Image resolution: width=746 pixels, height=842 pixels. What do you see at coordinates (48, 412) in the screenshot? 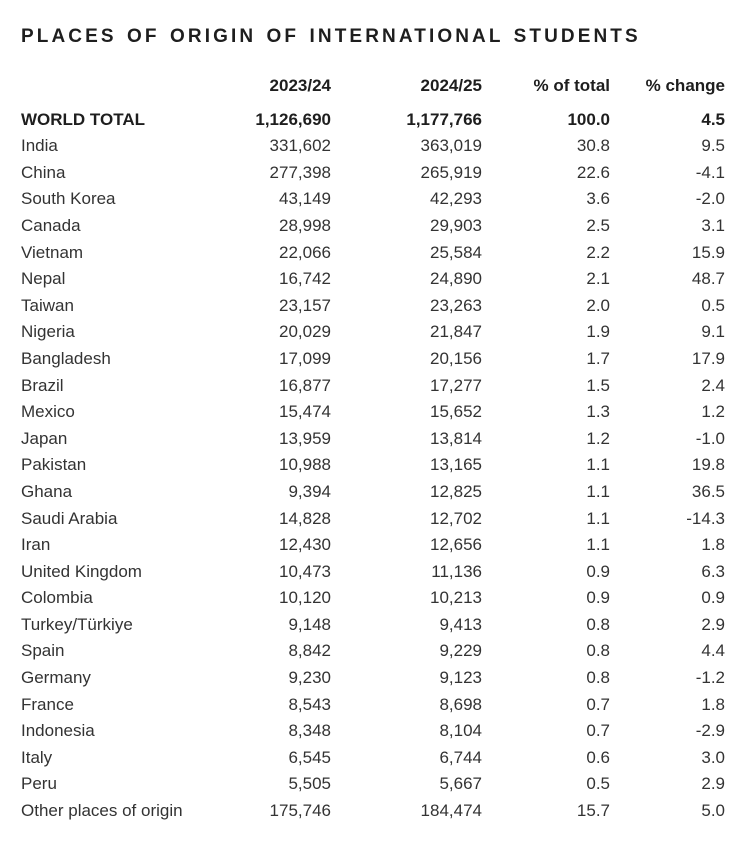
I see `country-cell: Mexico` at bounding box center [48, 412].